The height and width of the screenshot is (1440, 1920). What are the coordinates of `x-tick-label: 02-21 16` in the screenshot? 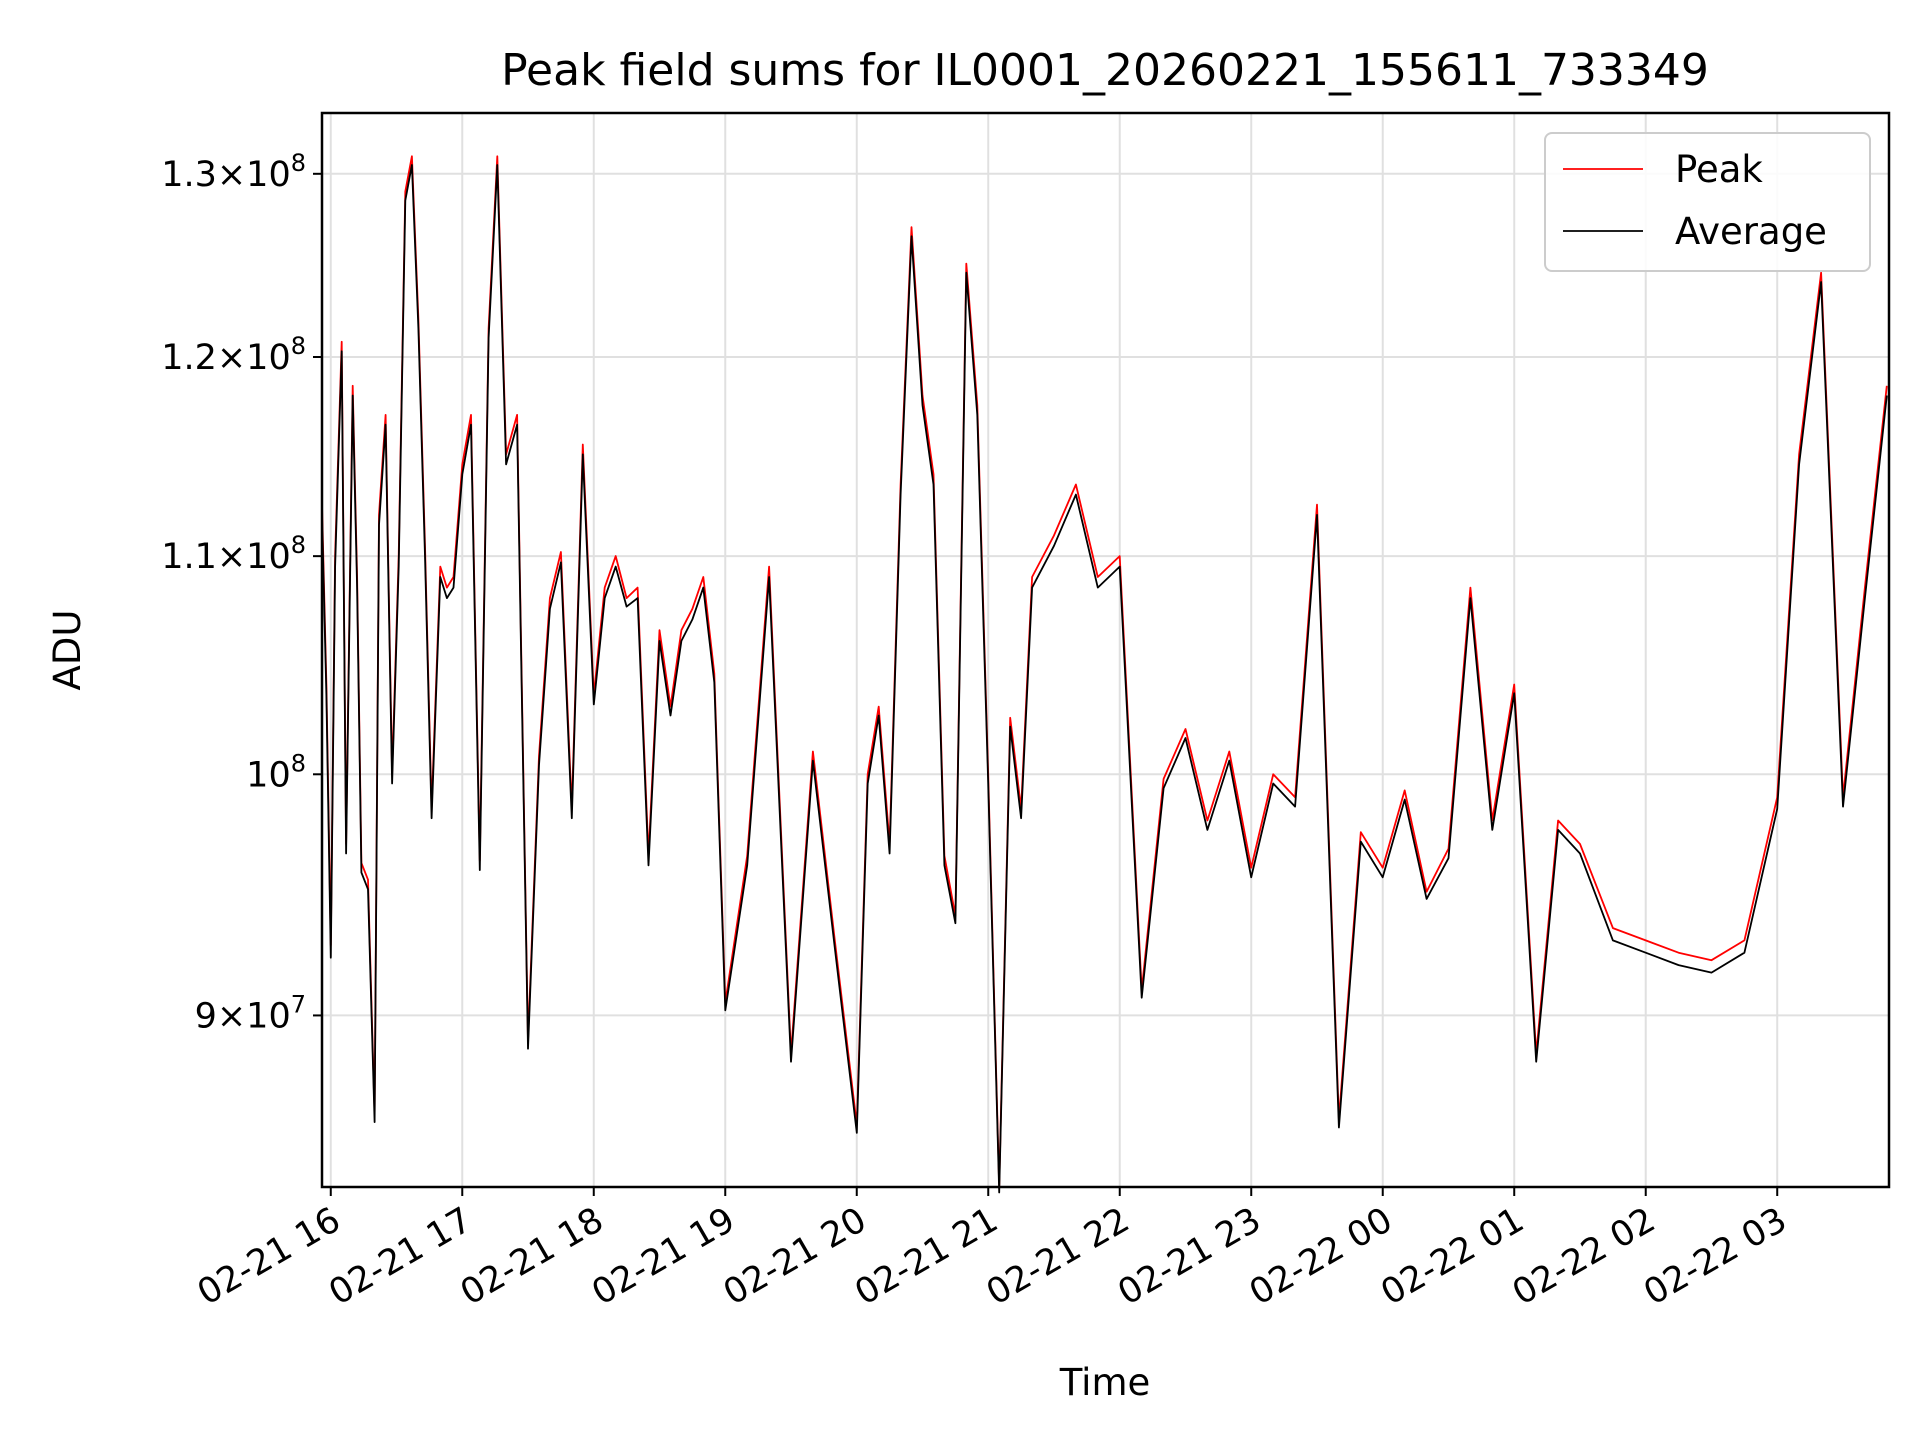 It's located at (269, 1256).